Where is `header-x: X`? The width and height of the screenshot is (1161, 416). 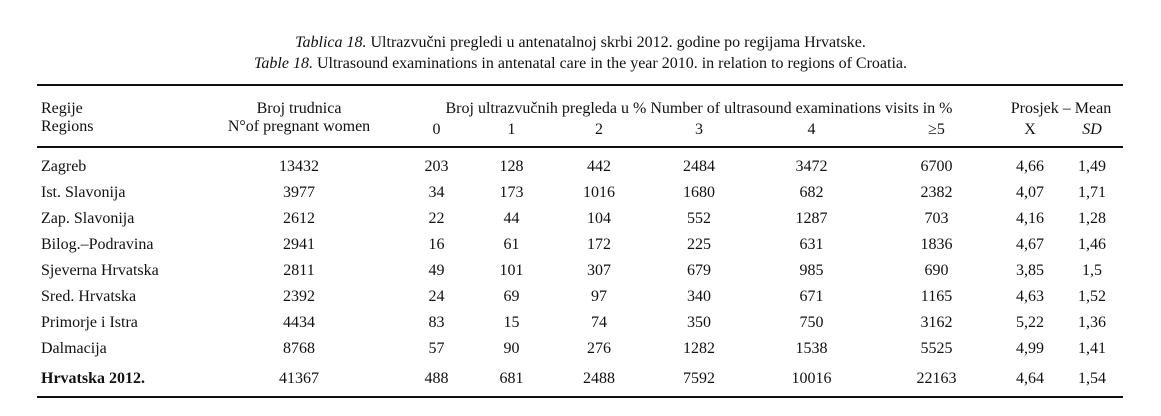 header-x: X is located at coordinates (1030, 129).